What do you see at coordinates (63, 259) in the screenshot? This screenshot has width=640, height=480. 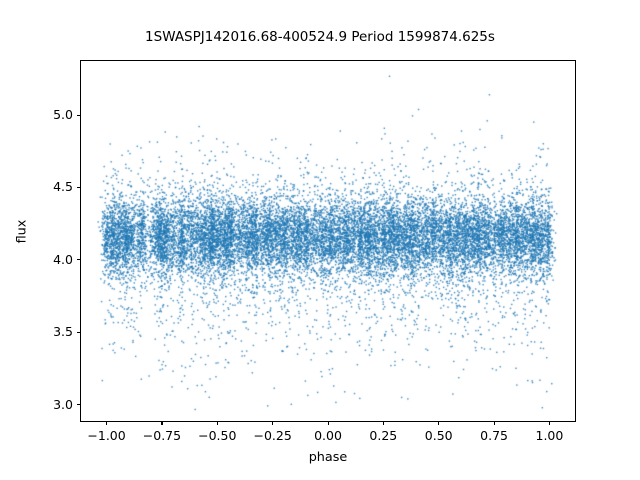 I see `y-tick-label: 4.0` at bounding box center [63, 259].